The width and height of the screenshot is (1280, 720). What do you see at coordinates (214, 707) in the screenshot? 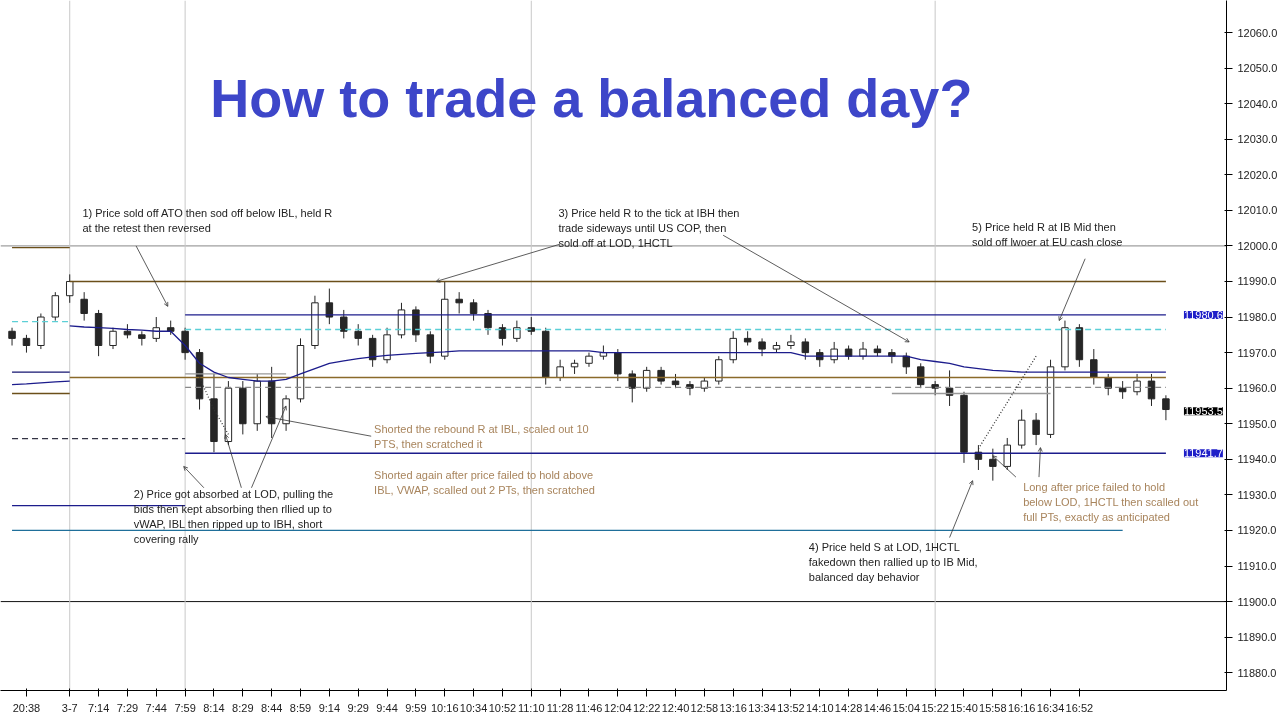
I see `x-tick-label: 8:14` at bounding box center [214, 707].